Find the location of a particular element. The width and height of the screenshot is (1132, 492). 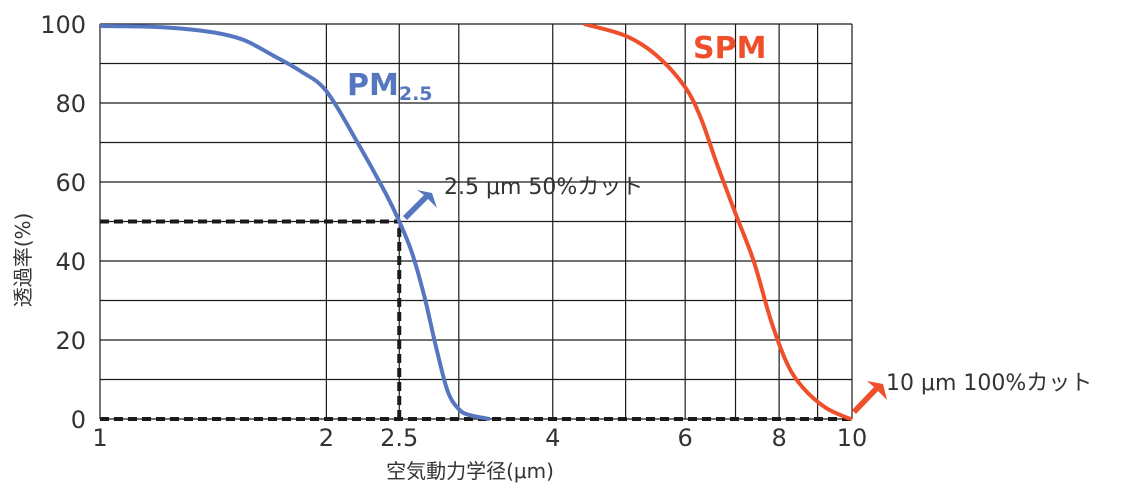

x-tick-label: 2.5 is located at coordinates (399, 438).